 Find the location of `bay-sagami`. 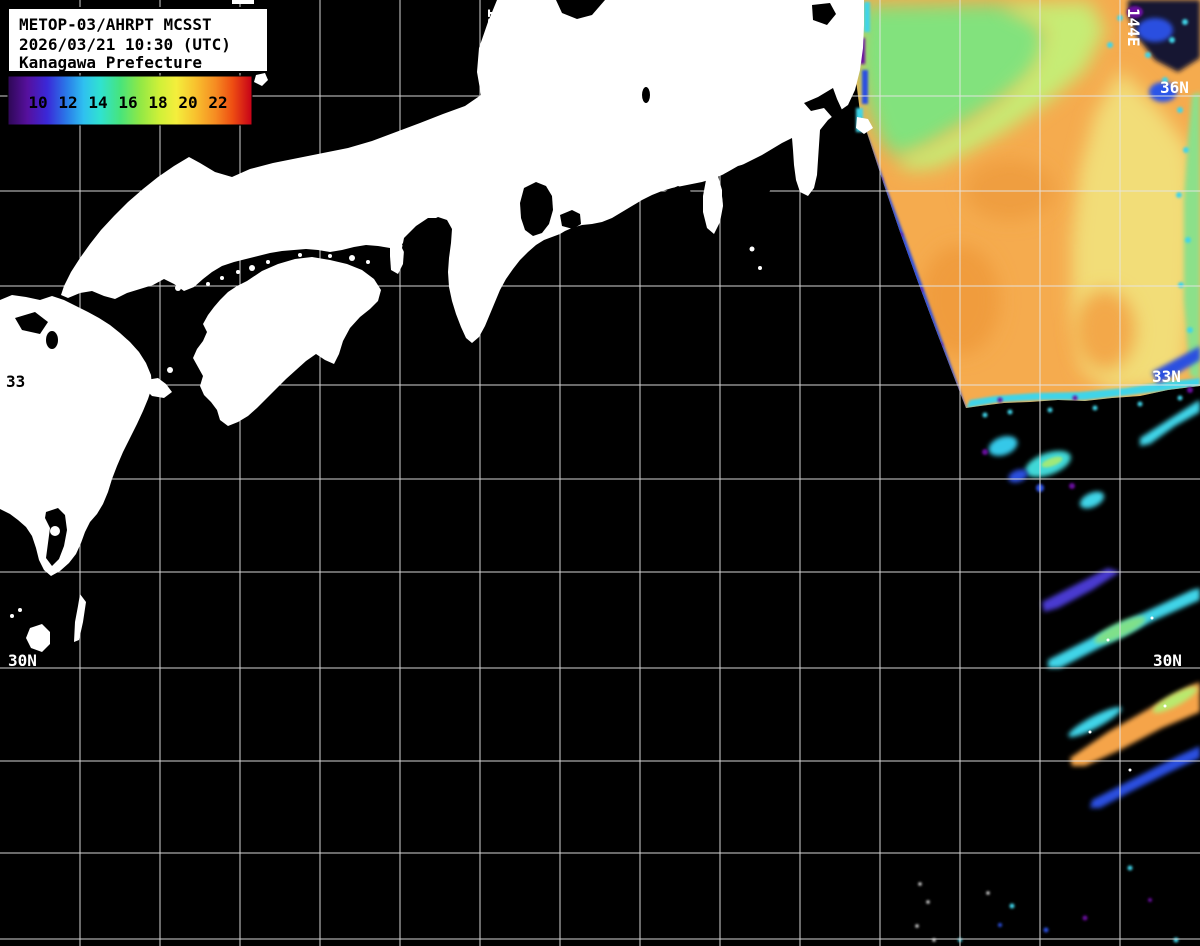

bay-sagami is located at coordinates (748, 195).